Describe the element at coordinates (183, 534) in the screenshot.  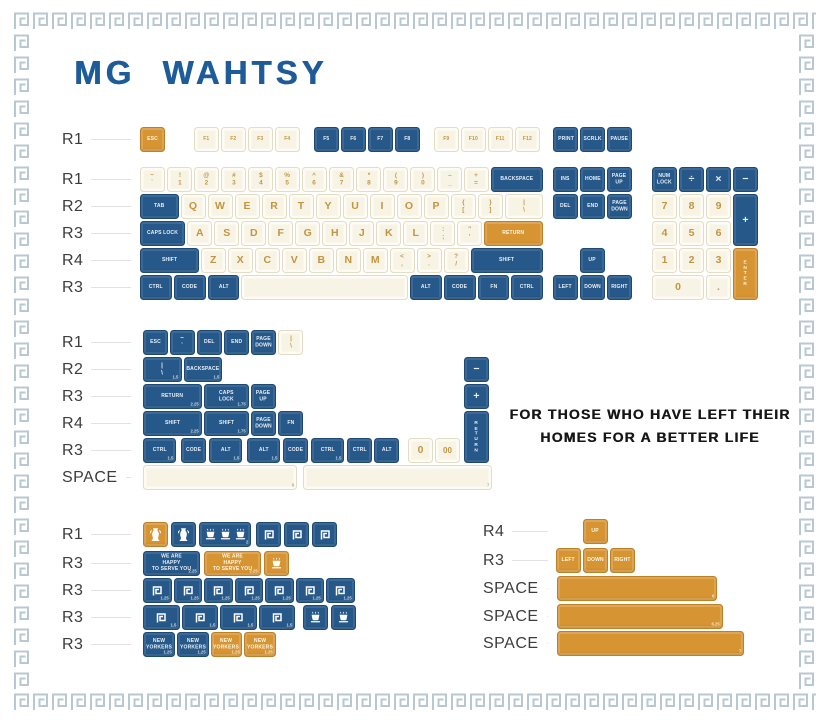
I see `key-amphora` at that location.